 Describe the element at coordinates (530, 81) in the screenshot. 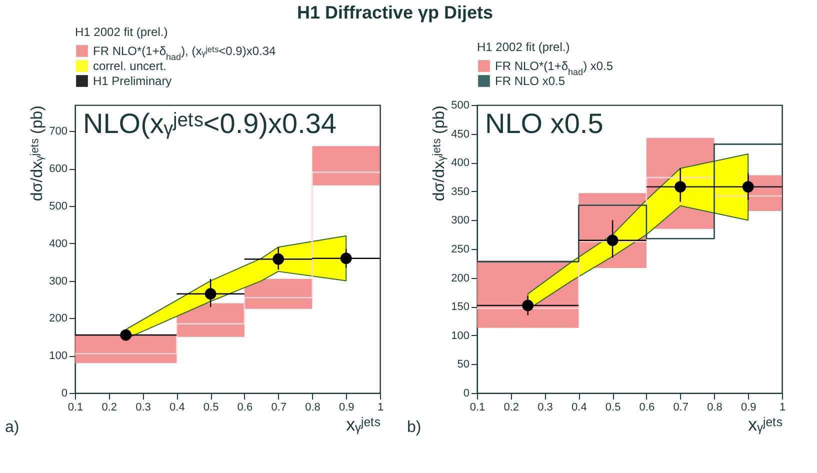

I see `legend-label: FR NLO x0.5` at that location.